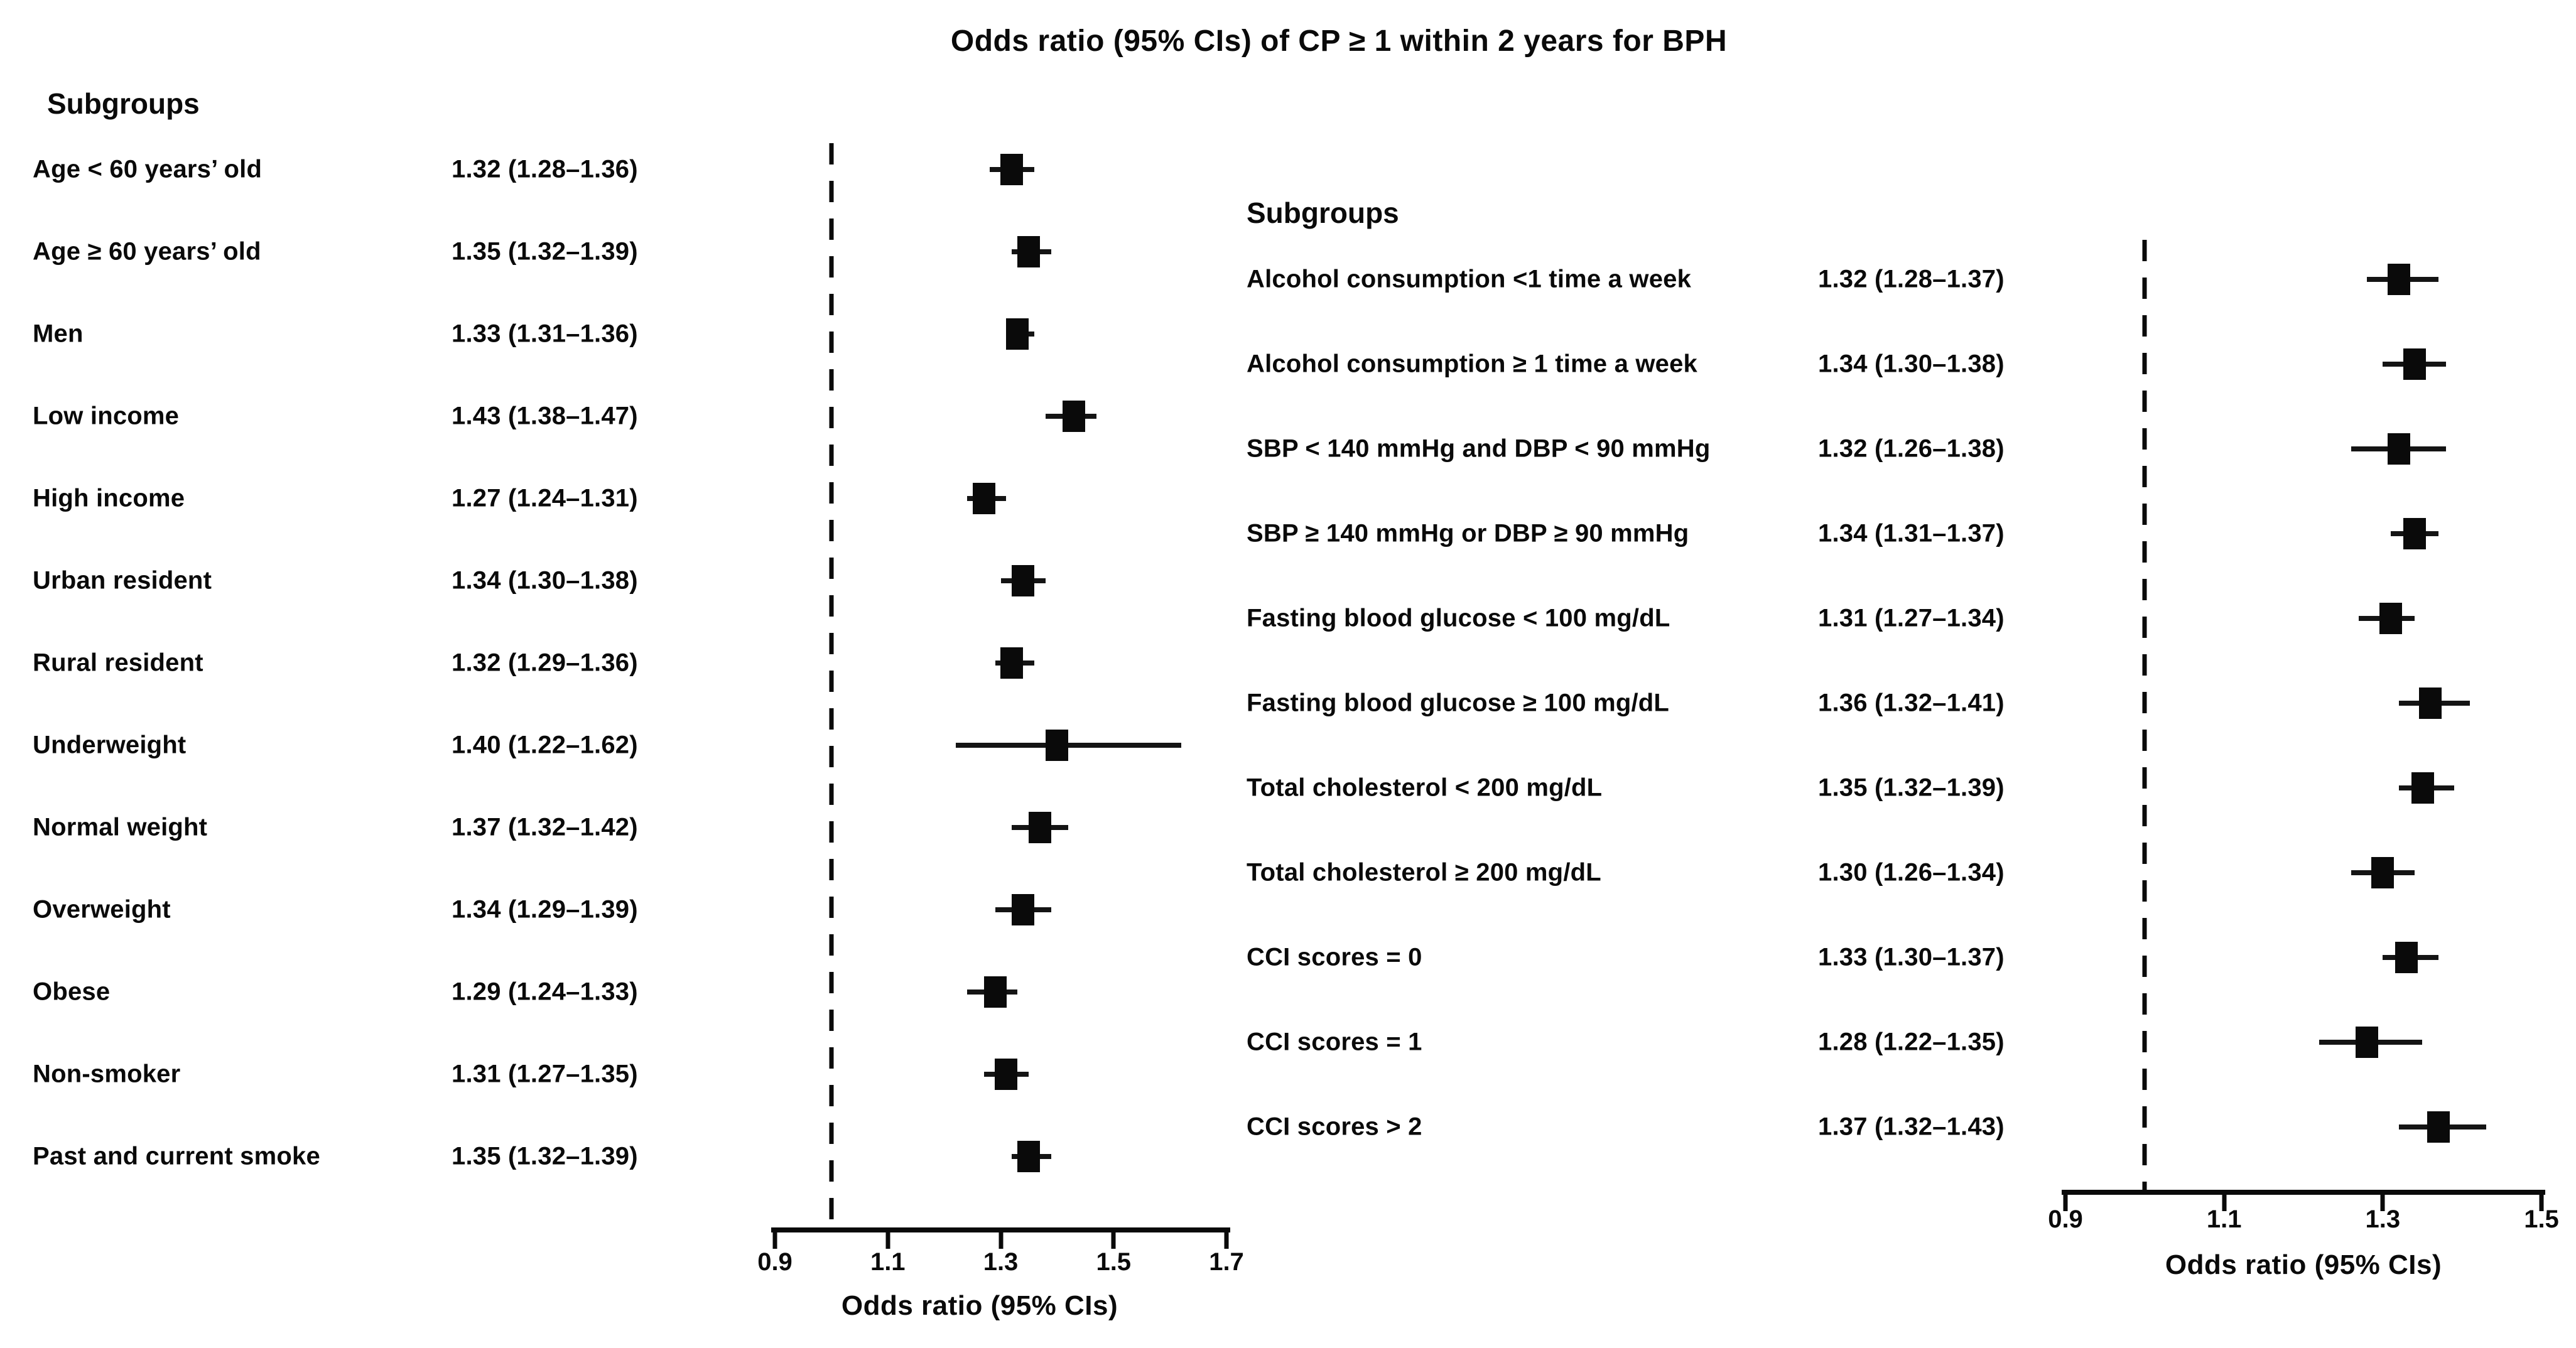 The image size is (2576, 1348). Describe the element at coordinates (1479, 448) in the screenshot. I see `subgroup-label: SBP < 140 mmHg and DBP < 90 mmHg` at that location.